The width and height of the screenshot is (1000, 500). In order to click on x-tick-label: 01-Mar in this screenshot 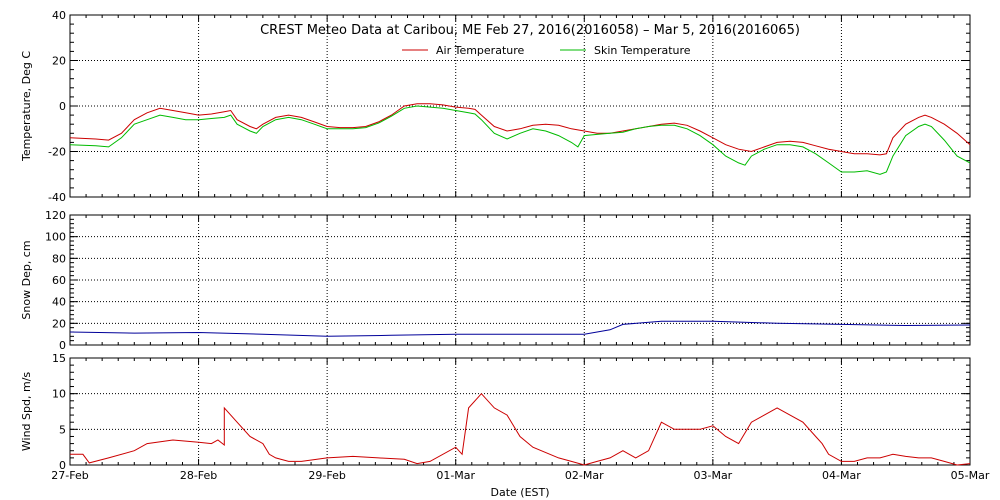, I will do `click(455, 475)`.